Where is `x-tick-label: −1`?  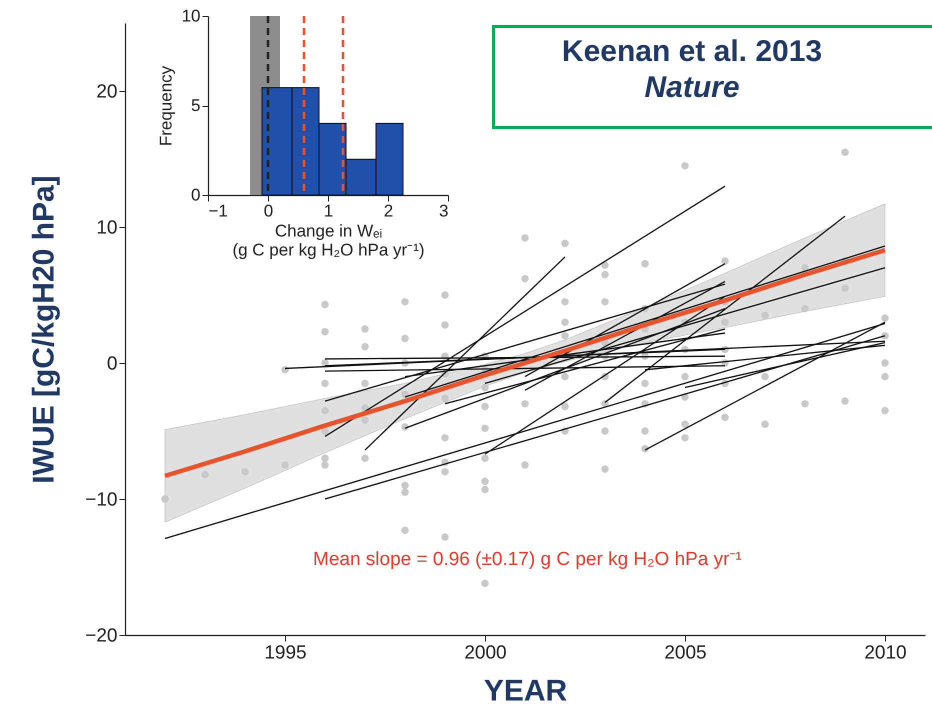
x-tick-label: −1 is located at coordinates (218, 211).